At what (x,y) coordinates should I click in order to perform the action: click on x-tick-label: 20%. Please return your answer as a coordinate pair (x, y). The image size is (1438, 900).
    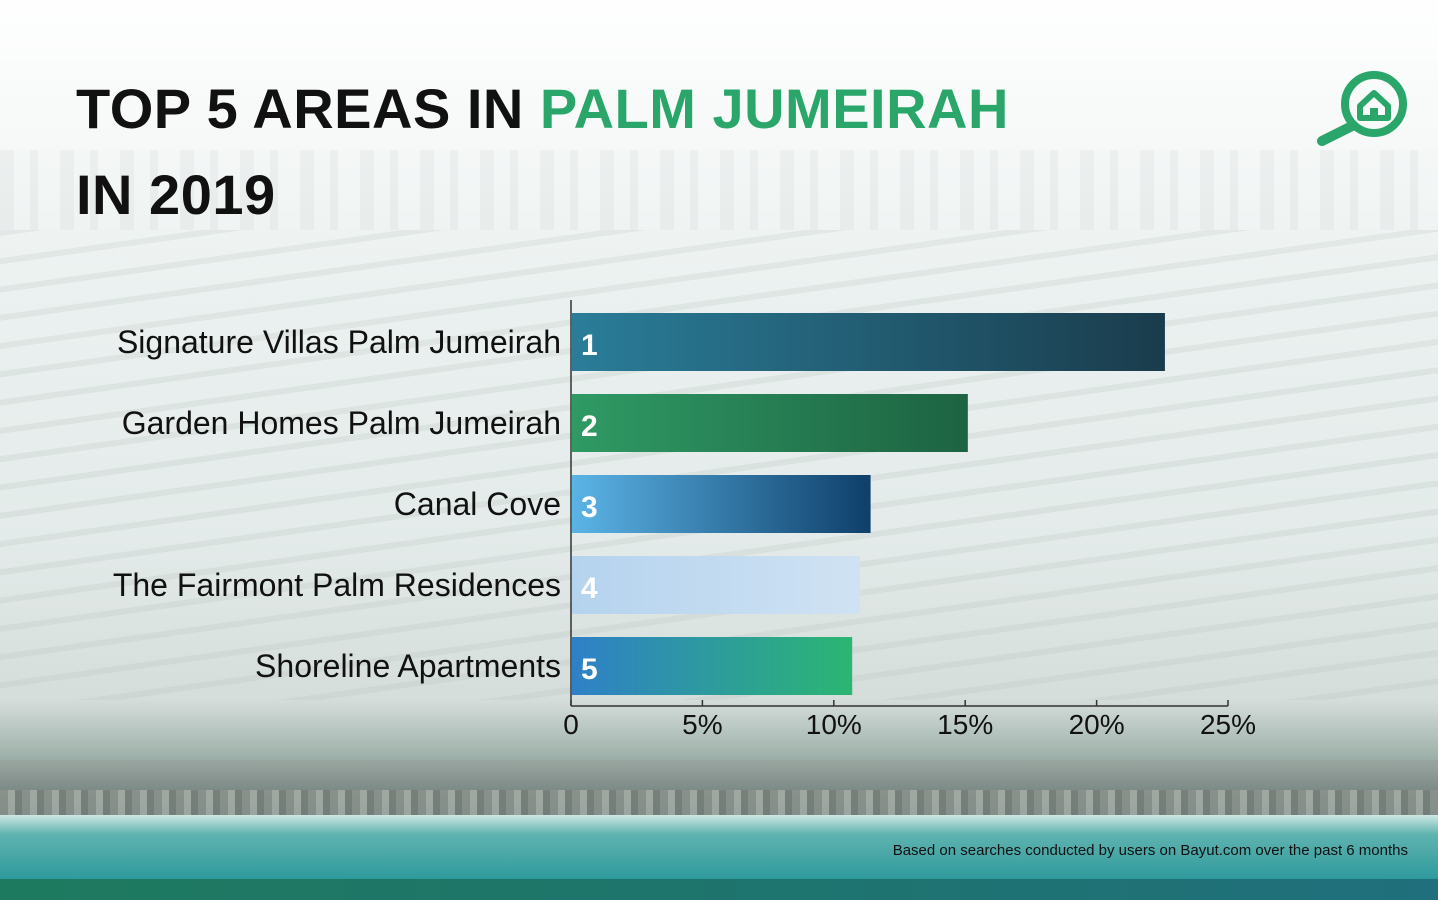
    Looking at the image, I should click on (1097, 724).